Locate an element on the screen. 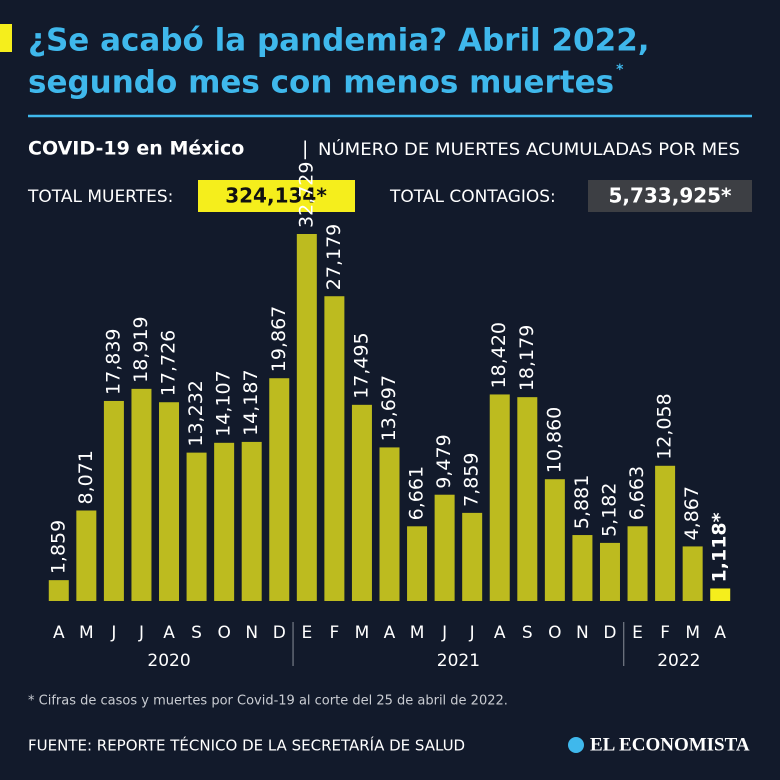 The width and height of the screenshot is (780, 780). total-deaths-box is located at coordinates (276, 196).